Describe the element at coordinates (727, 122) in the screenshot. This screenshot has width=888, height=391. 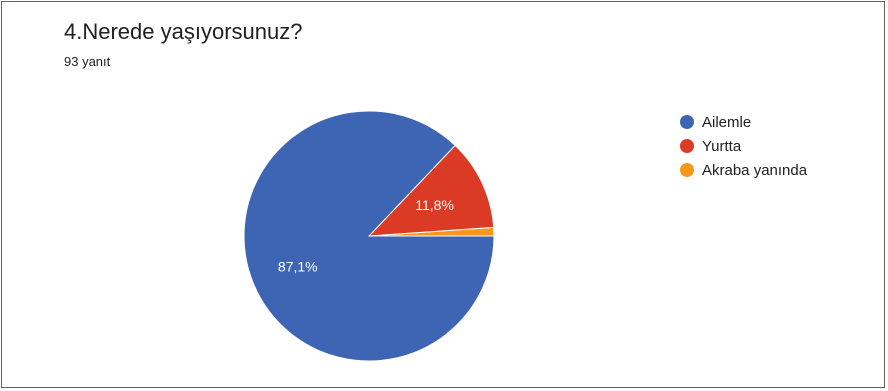
I see `legend-label: Ailemle` at that location.